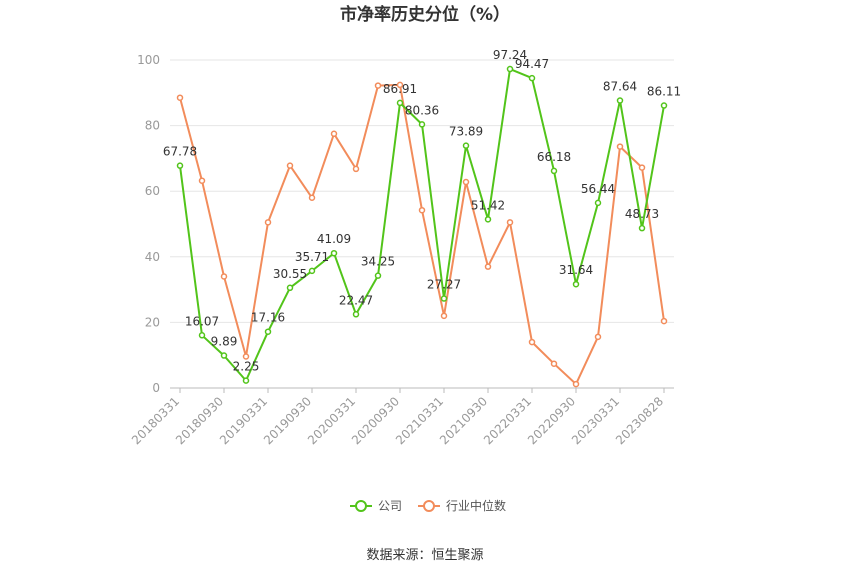 This screenshot has height=575, width=850. What do you see at coordinates (148, 60) in the screenshot?
I see `y-tick-label: 100` at bounding box center [148, 60].